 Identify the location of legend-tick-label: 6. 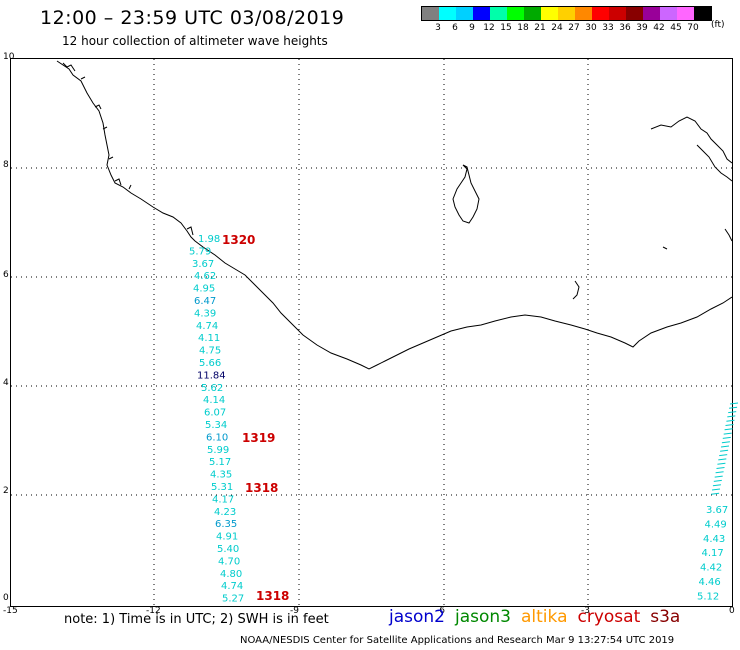
(455, 28).